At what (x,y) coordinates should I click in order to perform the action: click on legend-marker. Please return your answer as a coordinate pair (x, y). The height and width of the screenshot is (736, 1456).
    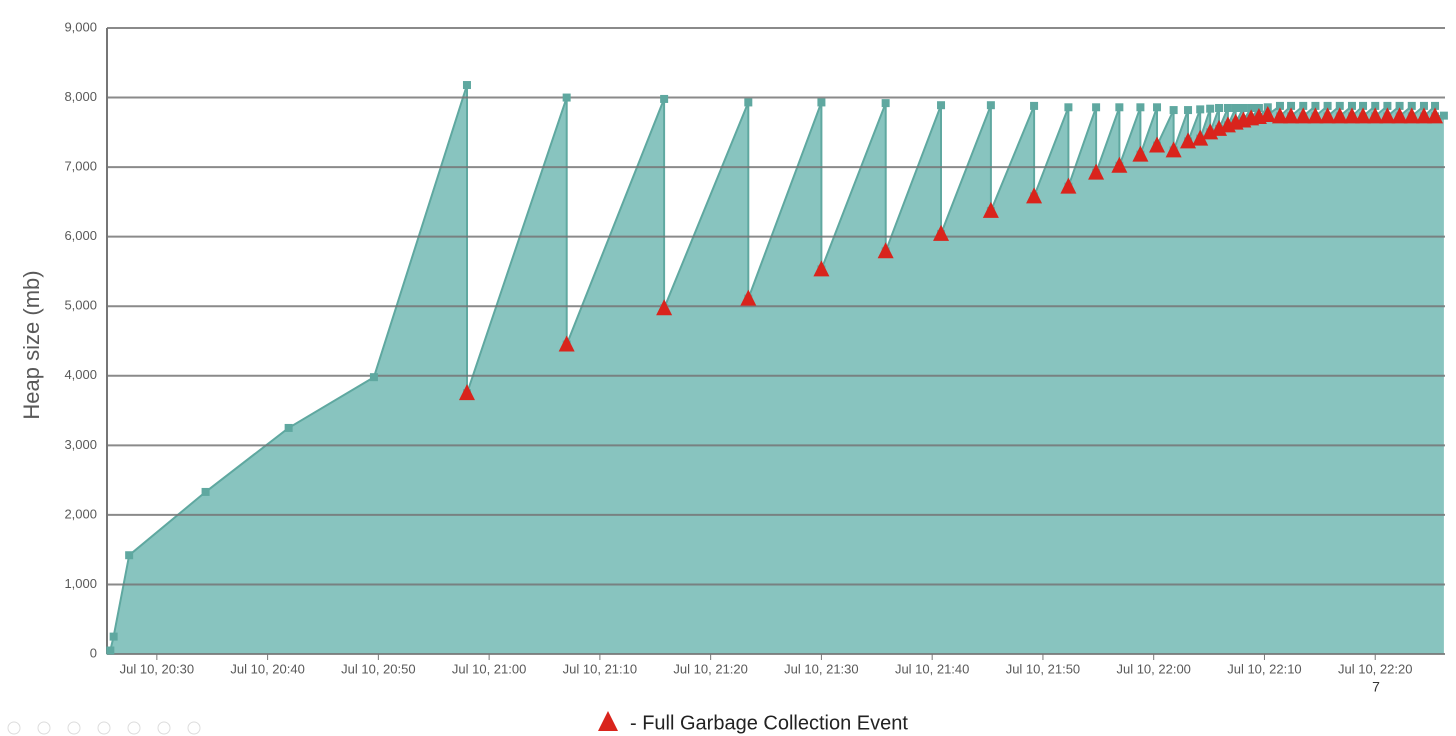
    Looking at the image, I should click on (608, 721).